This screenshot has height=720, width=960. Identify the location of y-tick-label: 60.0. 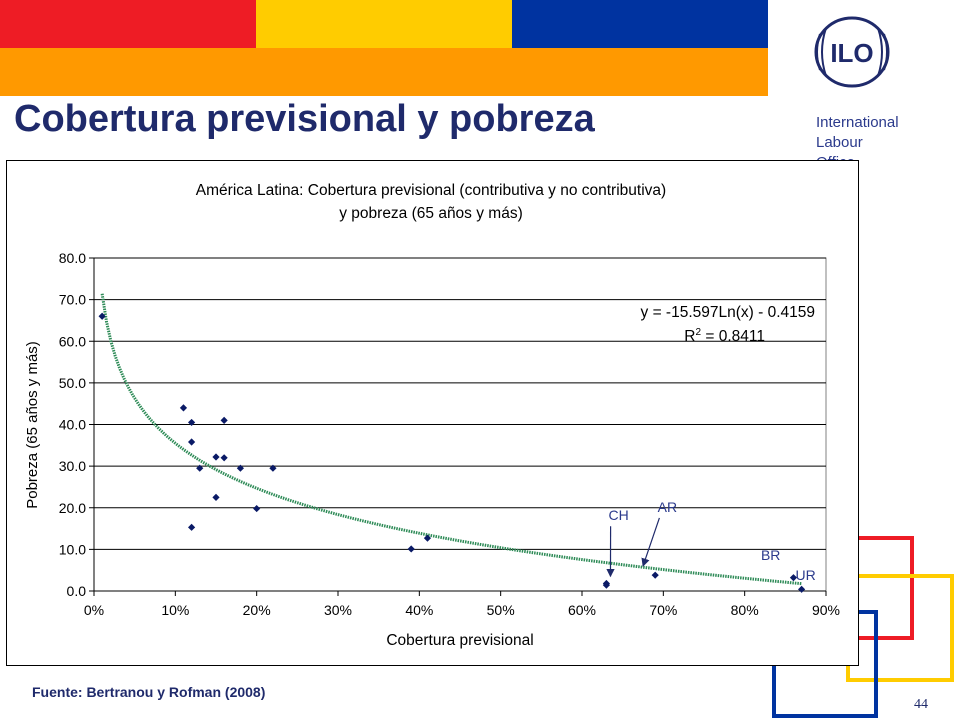
(72, 341).